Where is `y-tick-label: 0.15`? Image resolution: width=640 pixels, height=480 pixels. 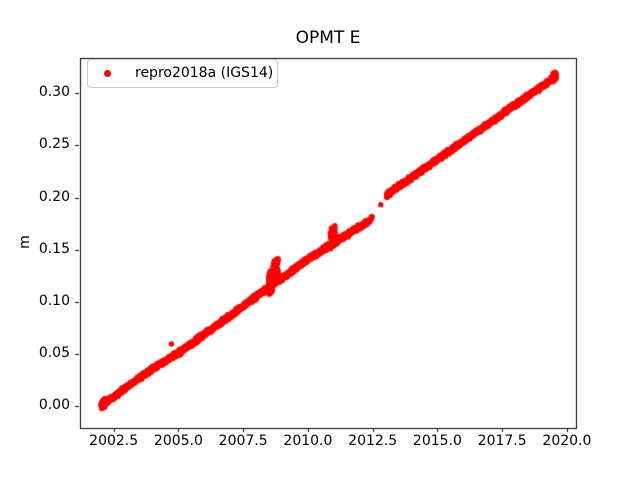
y-tick-label: 0.15 is located at coordinates (54, 248).